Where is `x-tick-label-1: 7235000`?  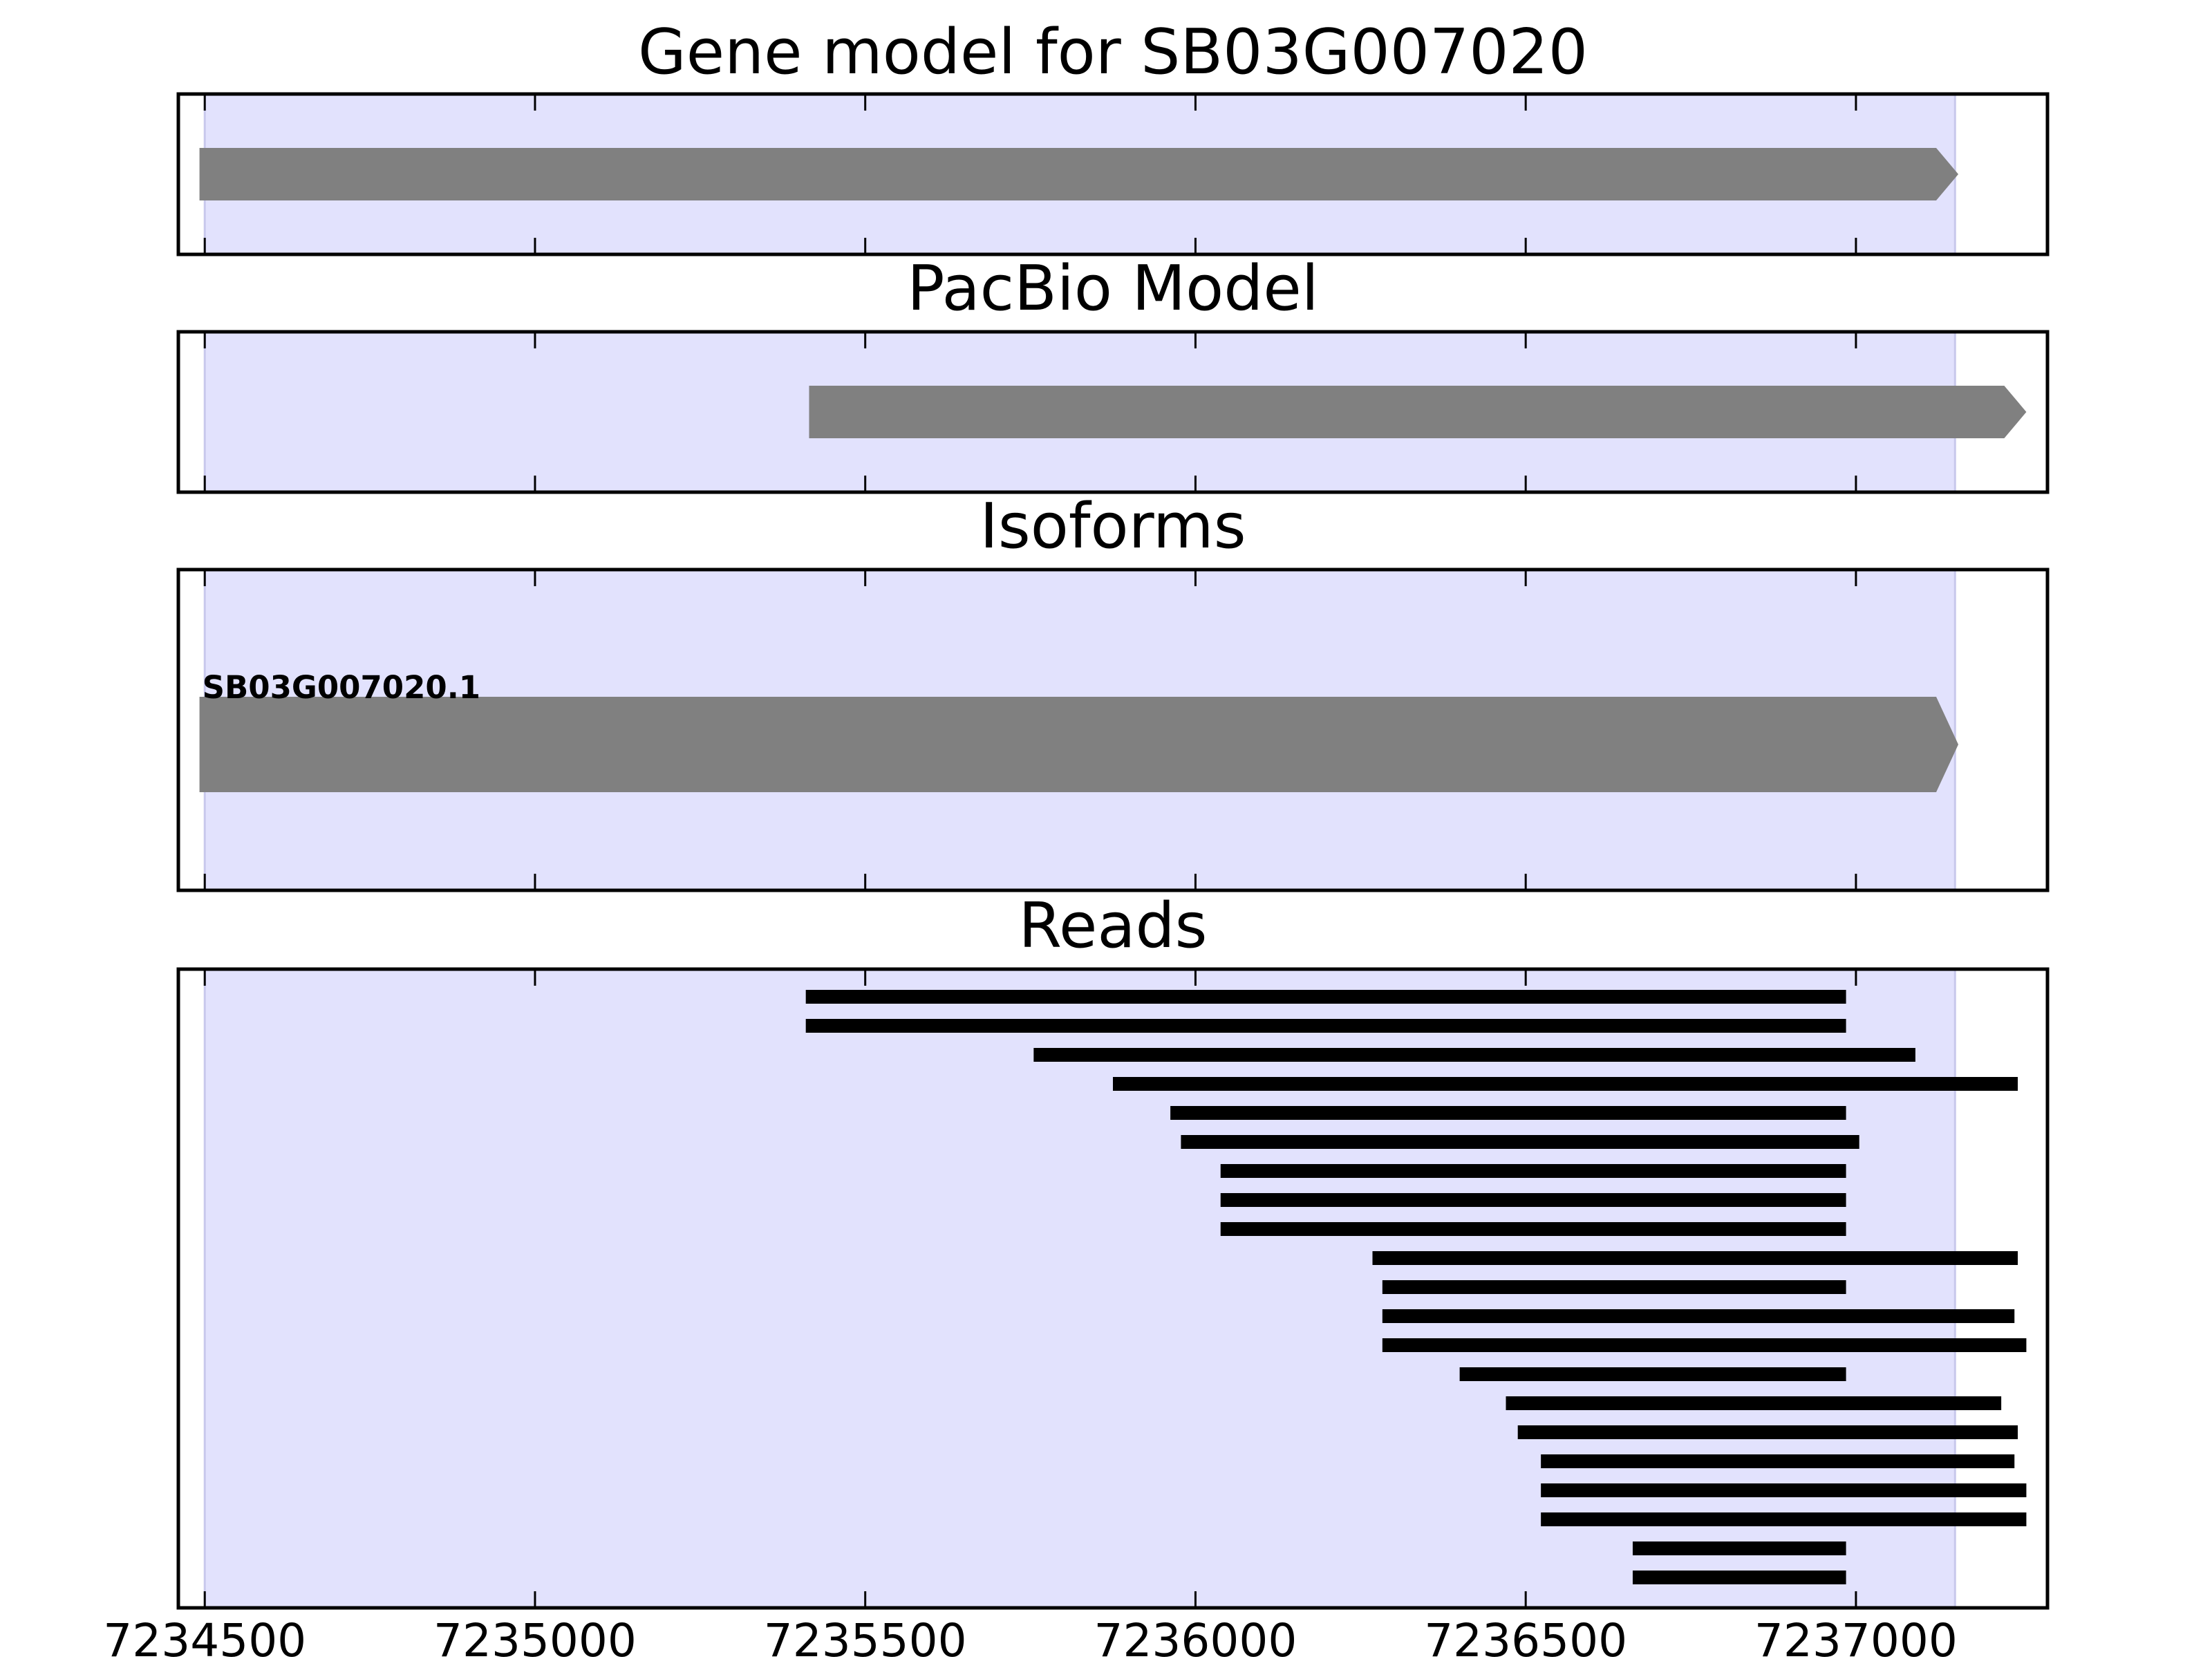 x-tick-label-1: 7235000 is located at coordinates (535, 1637).